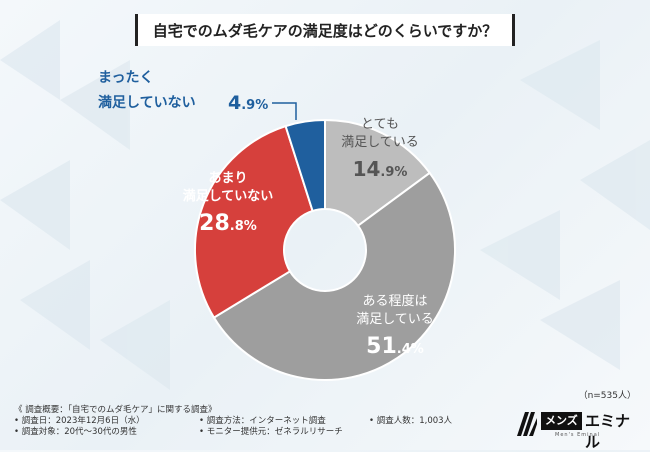 Image resolution: width=650 pixels, height=452 pixels. Describe the element at coordinates (608, 431) in the screenshot. I see `logo-text: エミナル` at that location.